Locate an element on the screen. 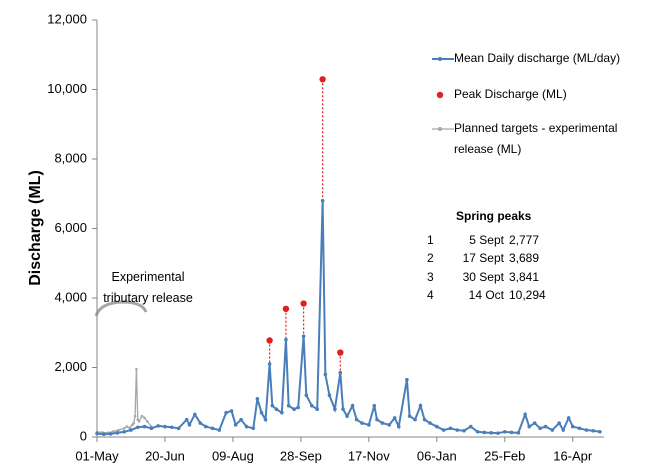 The height and width of the screenshot is (468, 649). y-tick-label: 0 is located at coordinates (83, 435).